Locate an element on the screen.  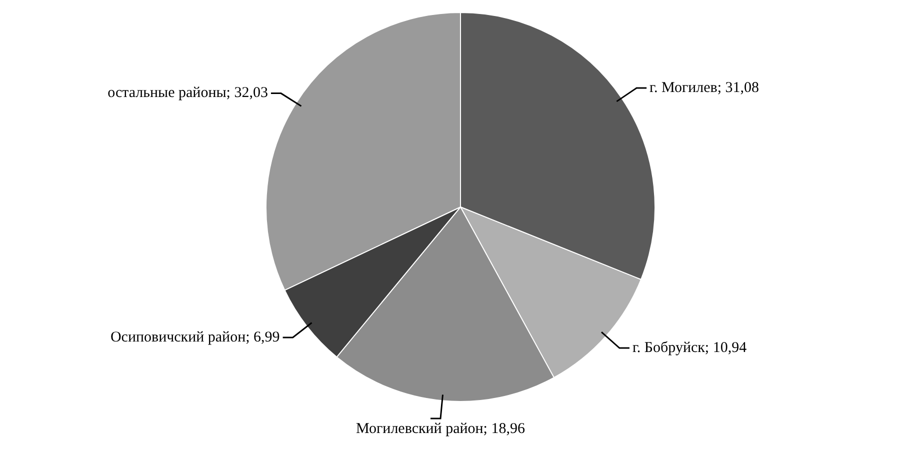
slice-label: остальные районы; 32,03 is located at coordinates (188, 93).